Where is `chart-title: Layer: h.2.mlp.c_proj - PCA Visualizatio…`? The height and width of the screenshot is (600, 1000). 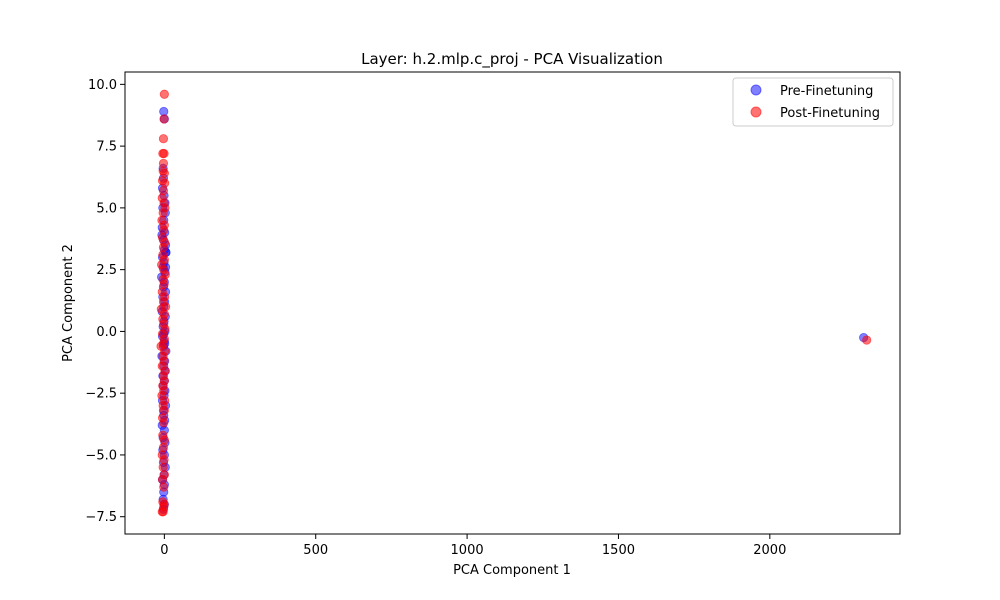
chart-title: Layer: h.2.mlp.c_proj - PCA Visualizatio… is located at coordinates (512, 59).